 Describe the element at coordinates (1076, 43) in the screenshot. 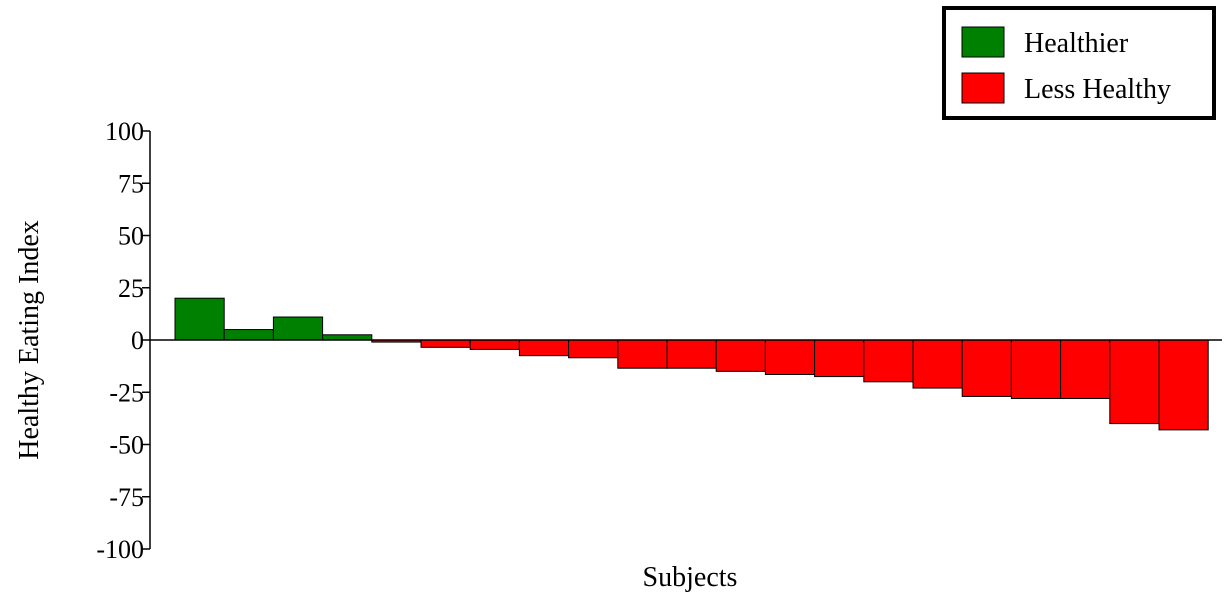

I see `legend-label-healthier: Healthier` at that location.